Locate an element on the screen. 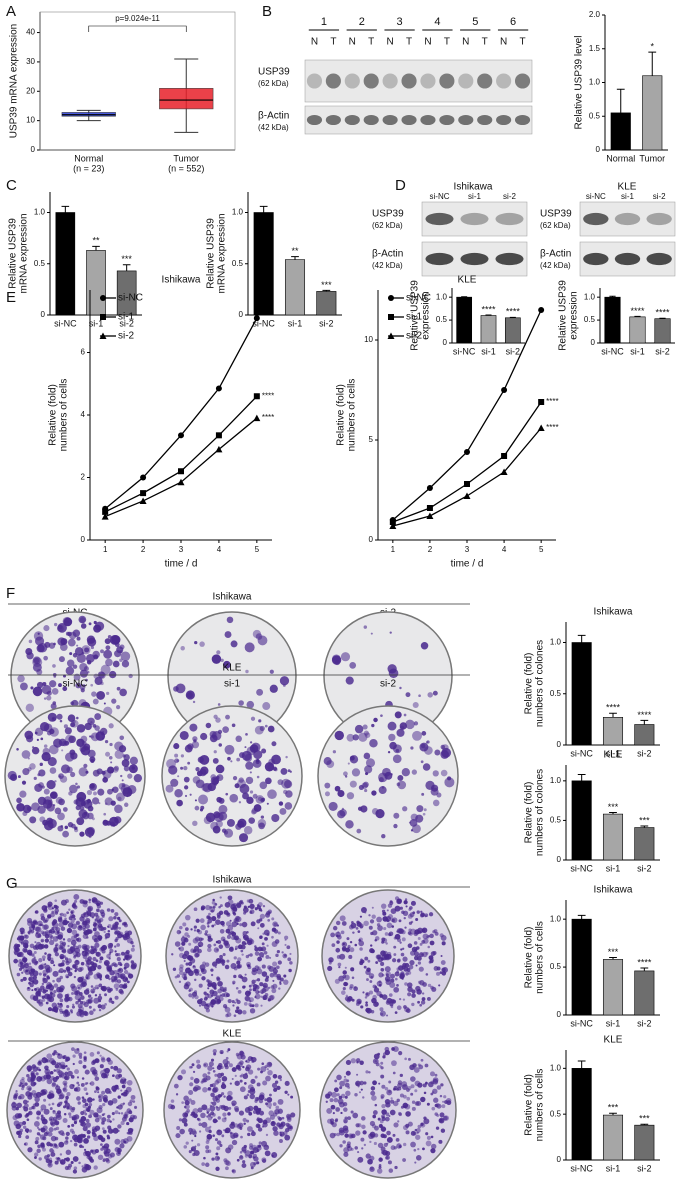 This screenshot has width=685, height=1181. y-axis-label: Relative (fold) is located at coordinates (53, 415).